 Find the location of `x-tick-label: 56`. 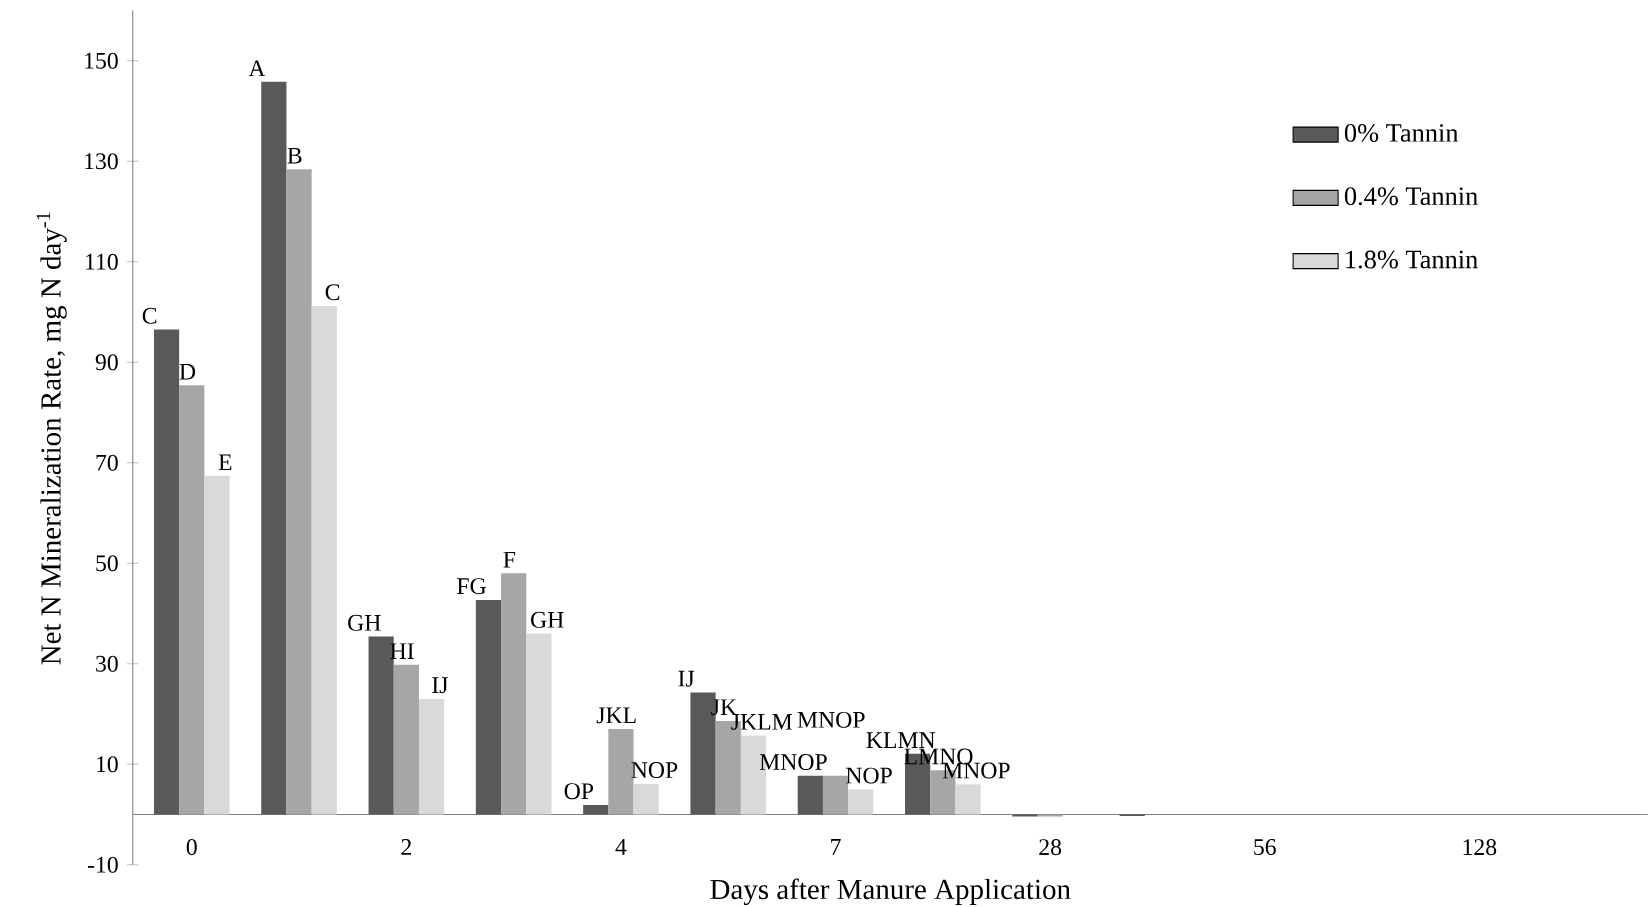

x-tick-label: 56 is located at coordinates (1265, 847).